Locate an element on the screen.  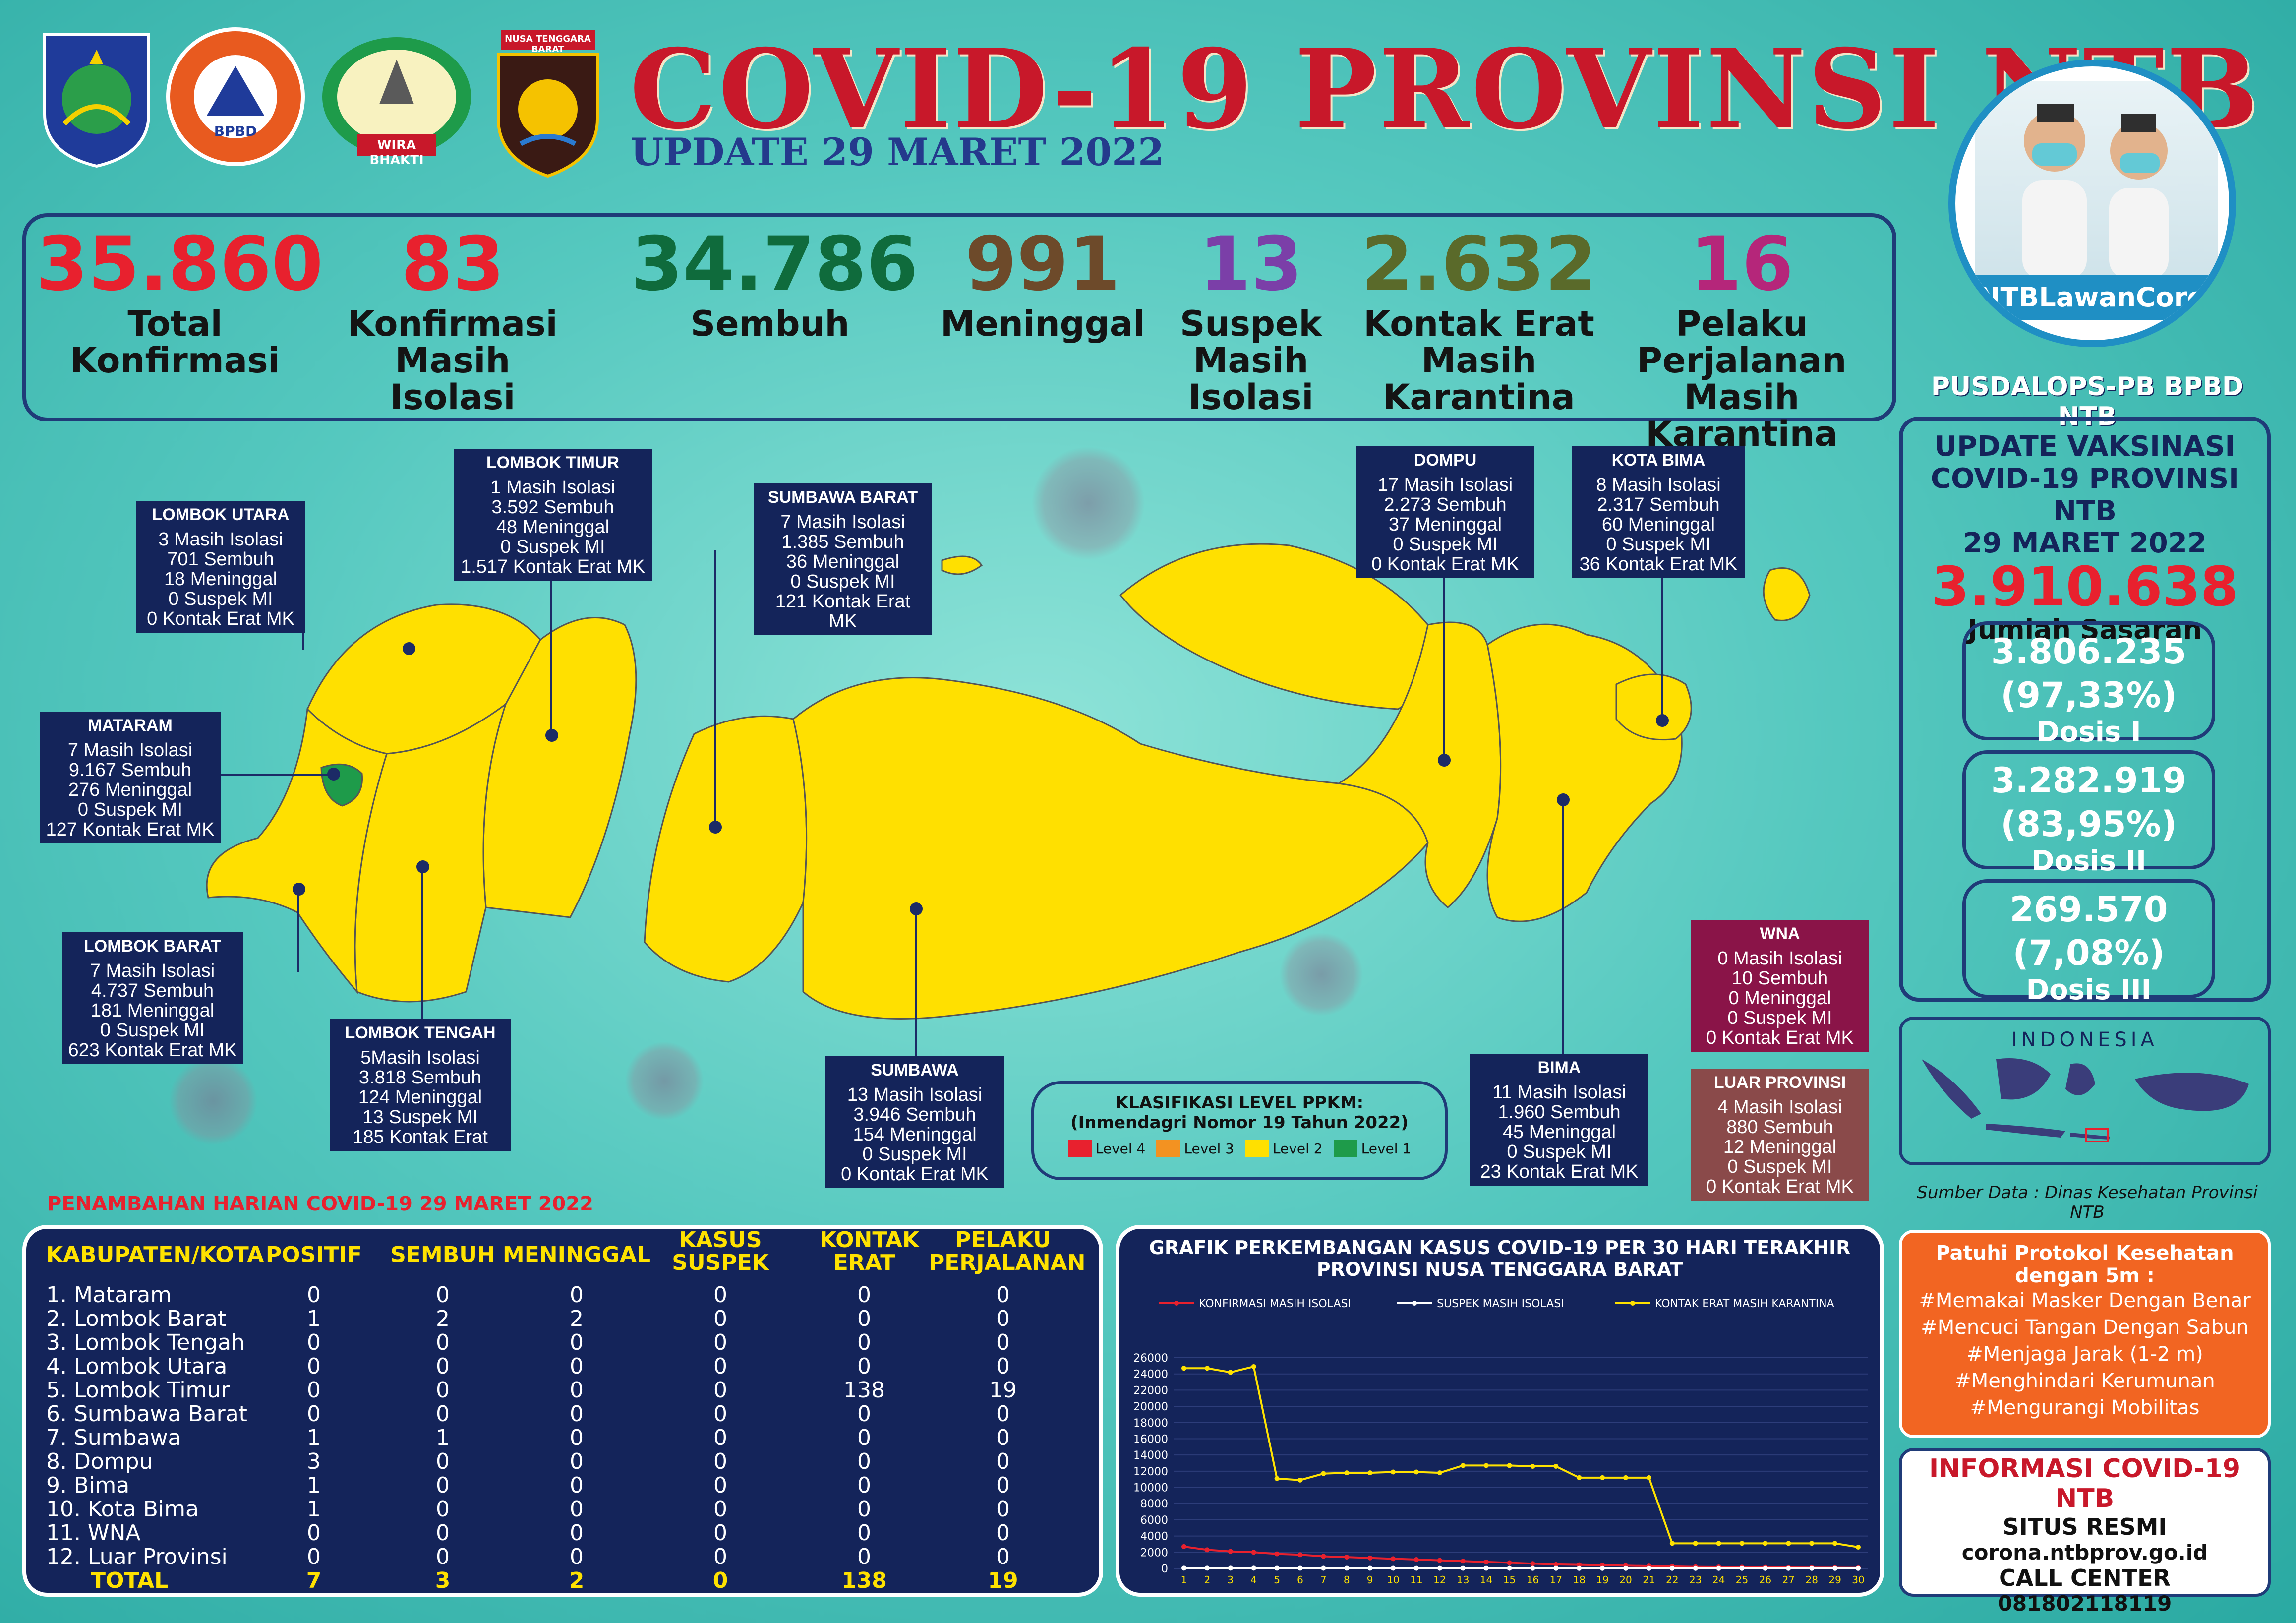
table-cell-name: TOTAL is located at coordinates (130, 1580).